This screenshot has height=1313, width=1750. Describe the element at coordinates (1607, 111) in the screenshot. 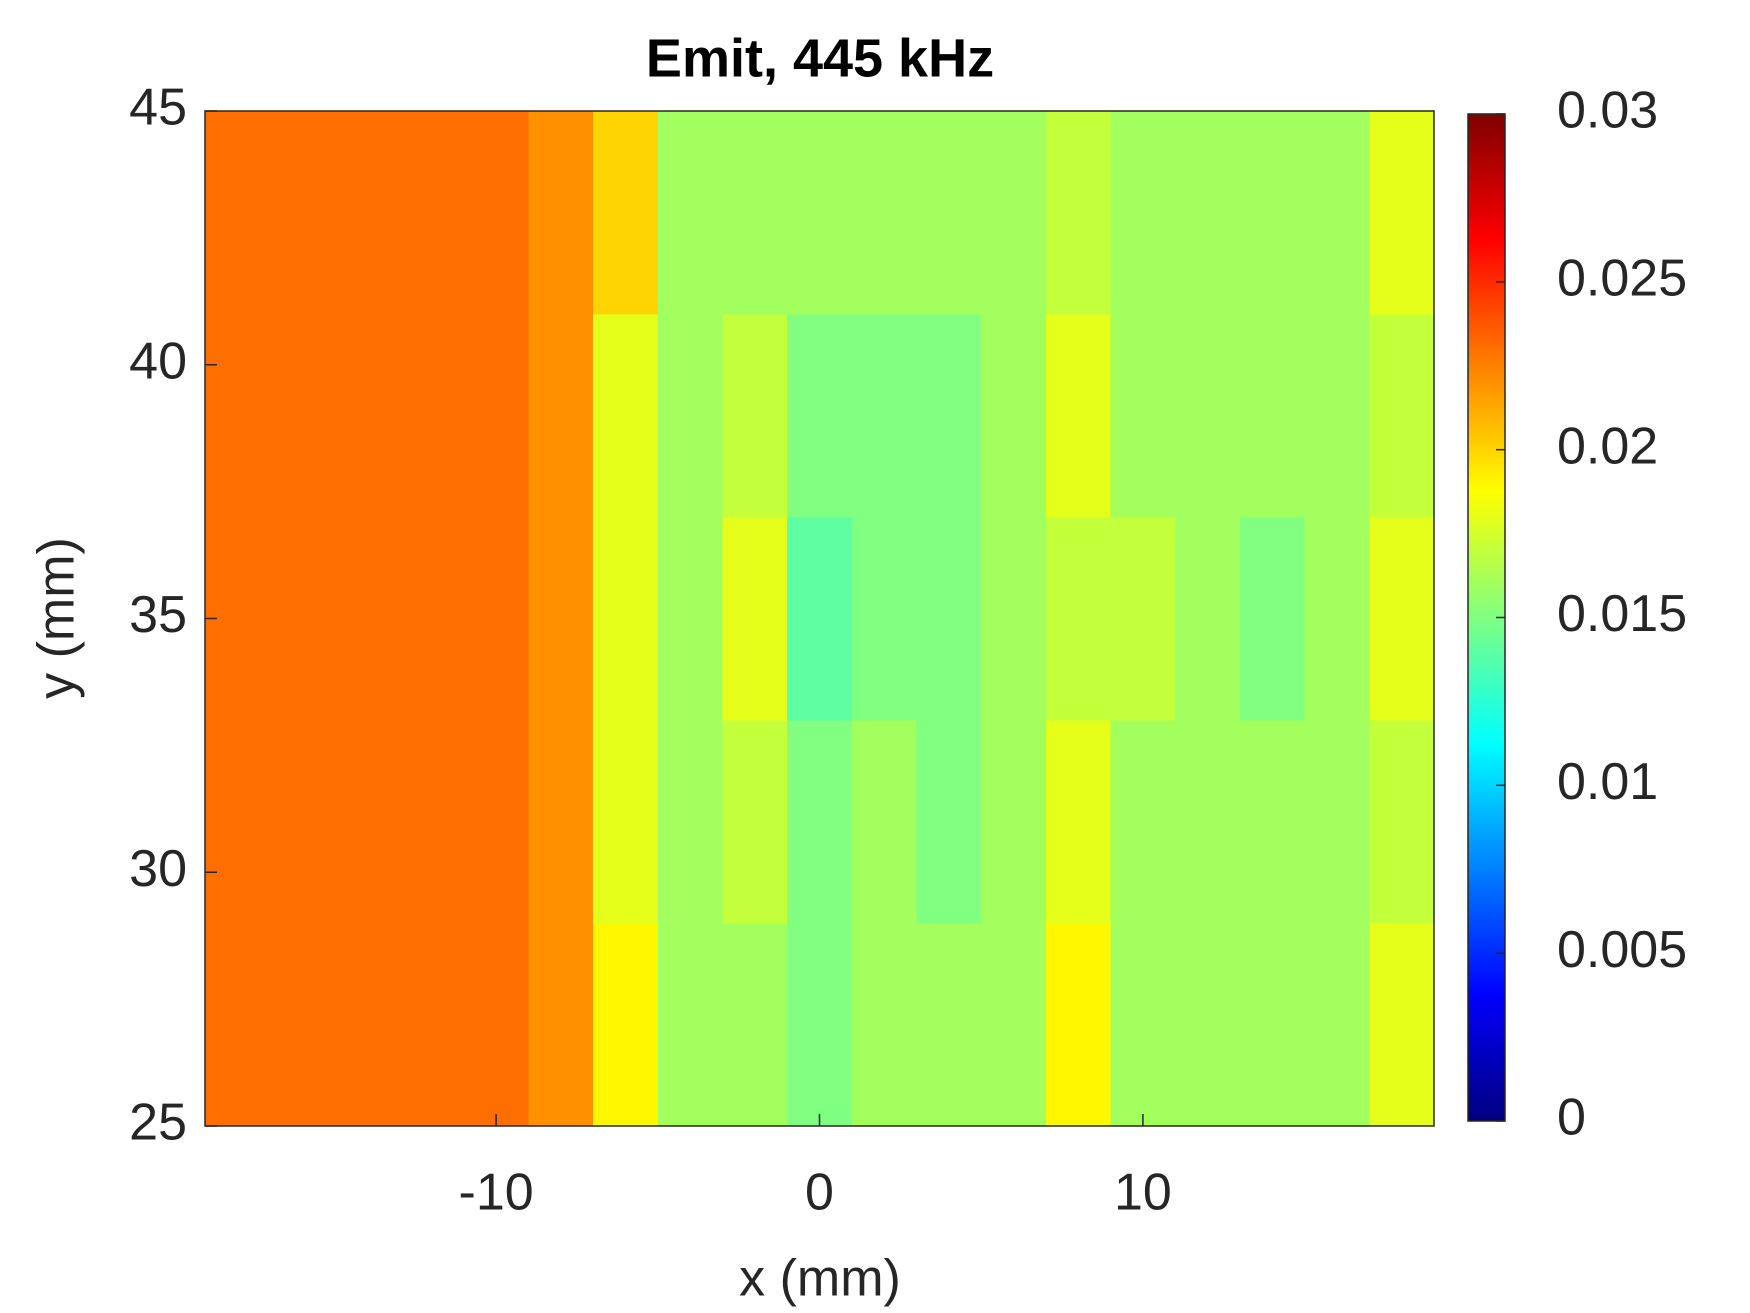

I see `colorbar-tick-label: 0.03` at that location.